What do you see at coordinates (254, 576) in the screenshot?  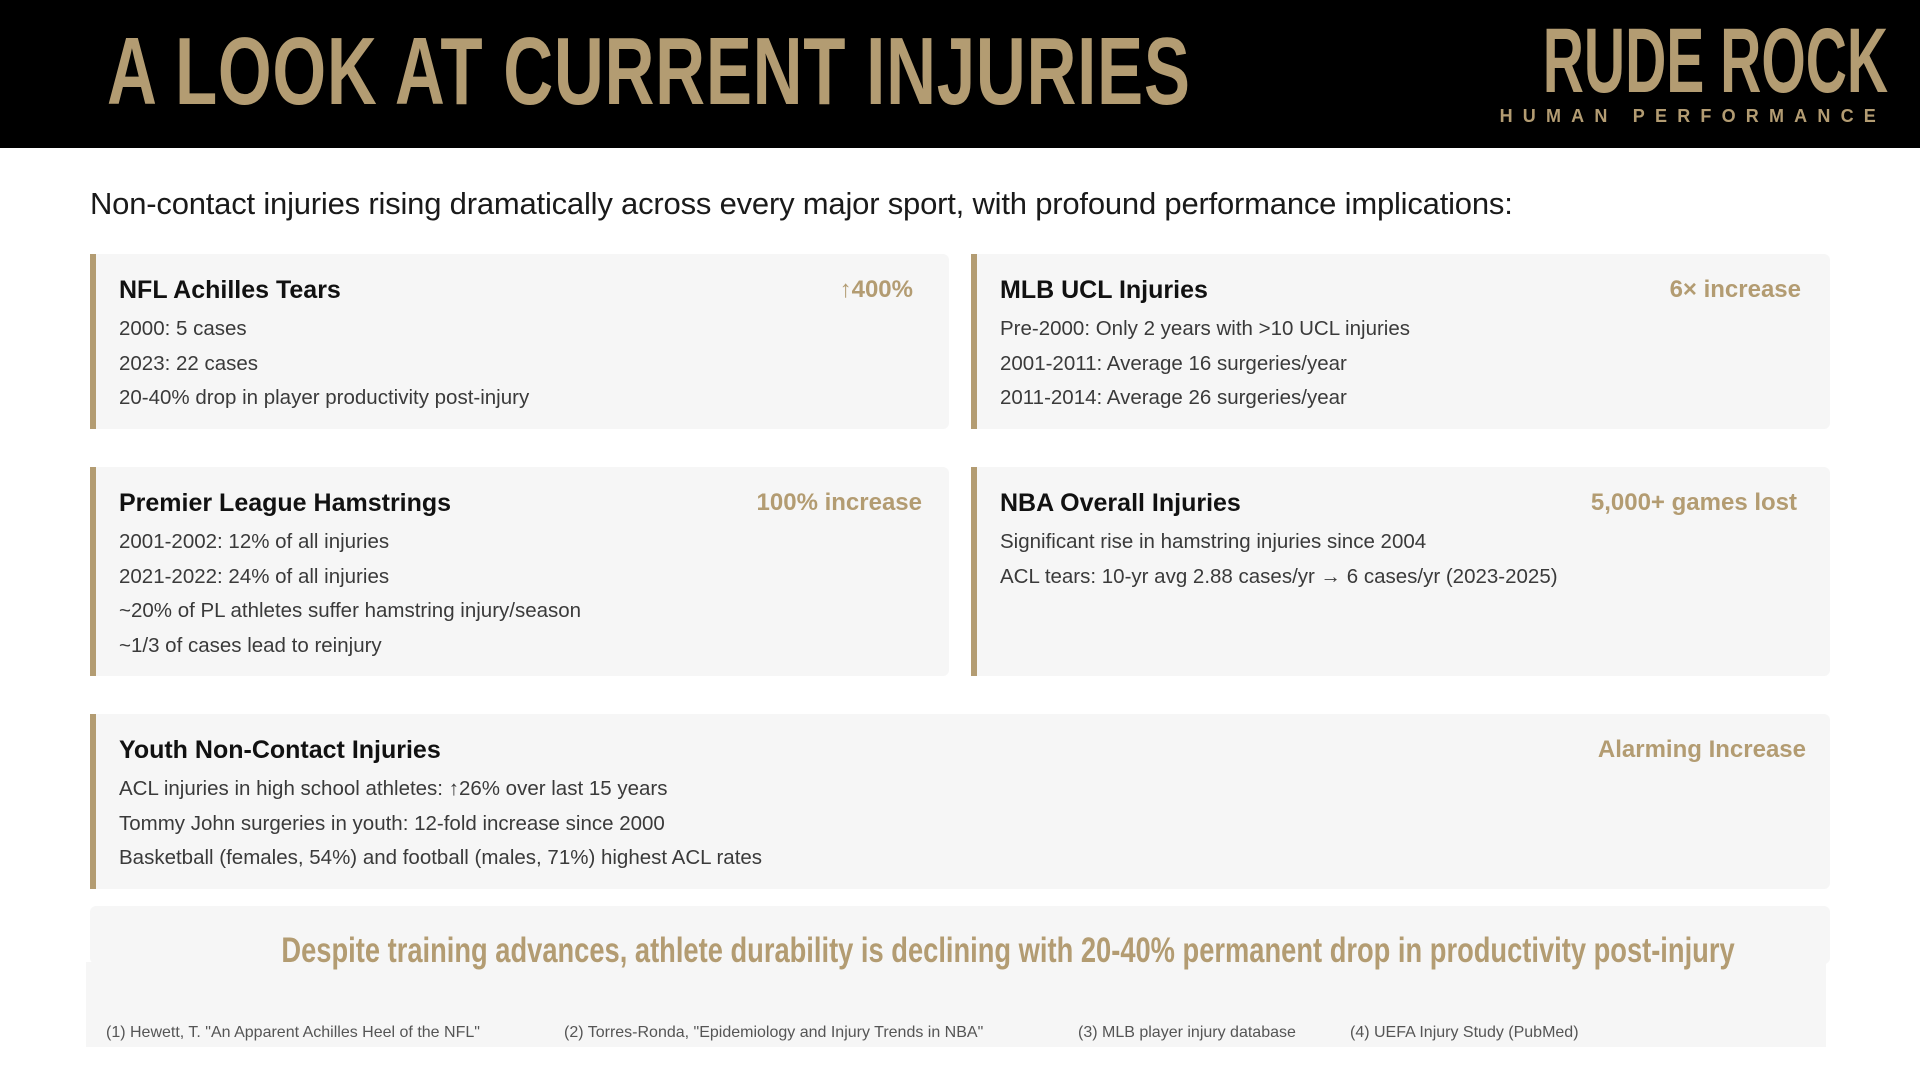 I see `card-line: 2021-2022: 24% of all injuries` at bounding box center [254, 576].